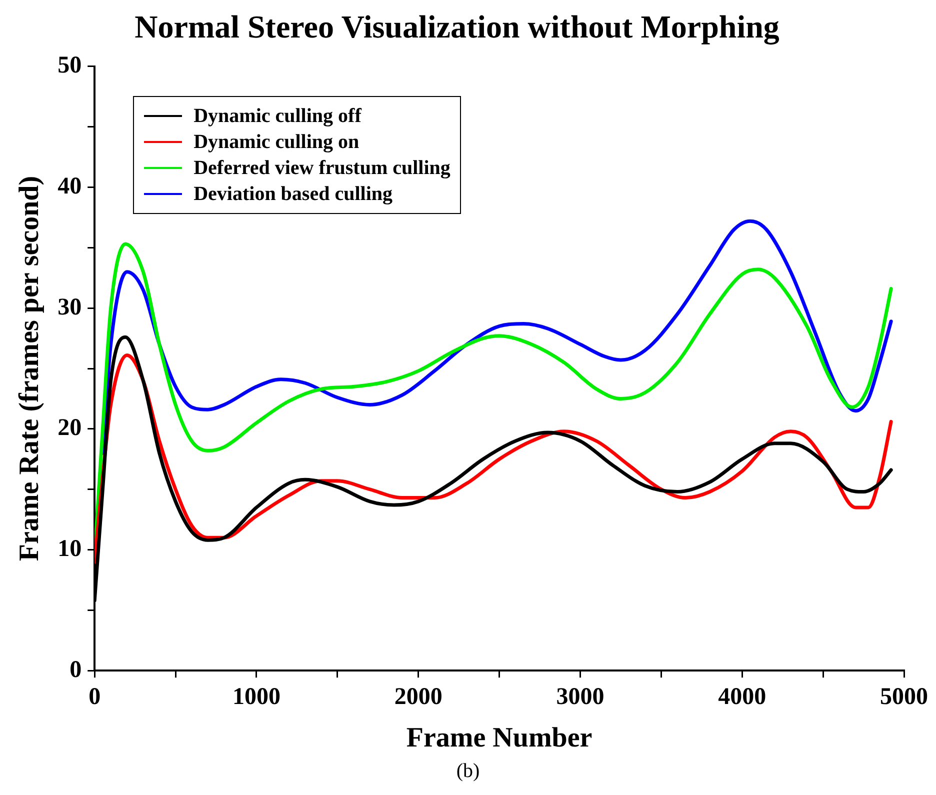 This screenshot has height=795, width=936. I want to click on legend-label: Deferred view frustum culling, so click(321, 168).